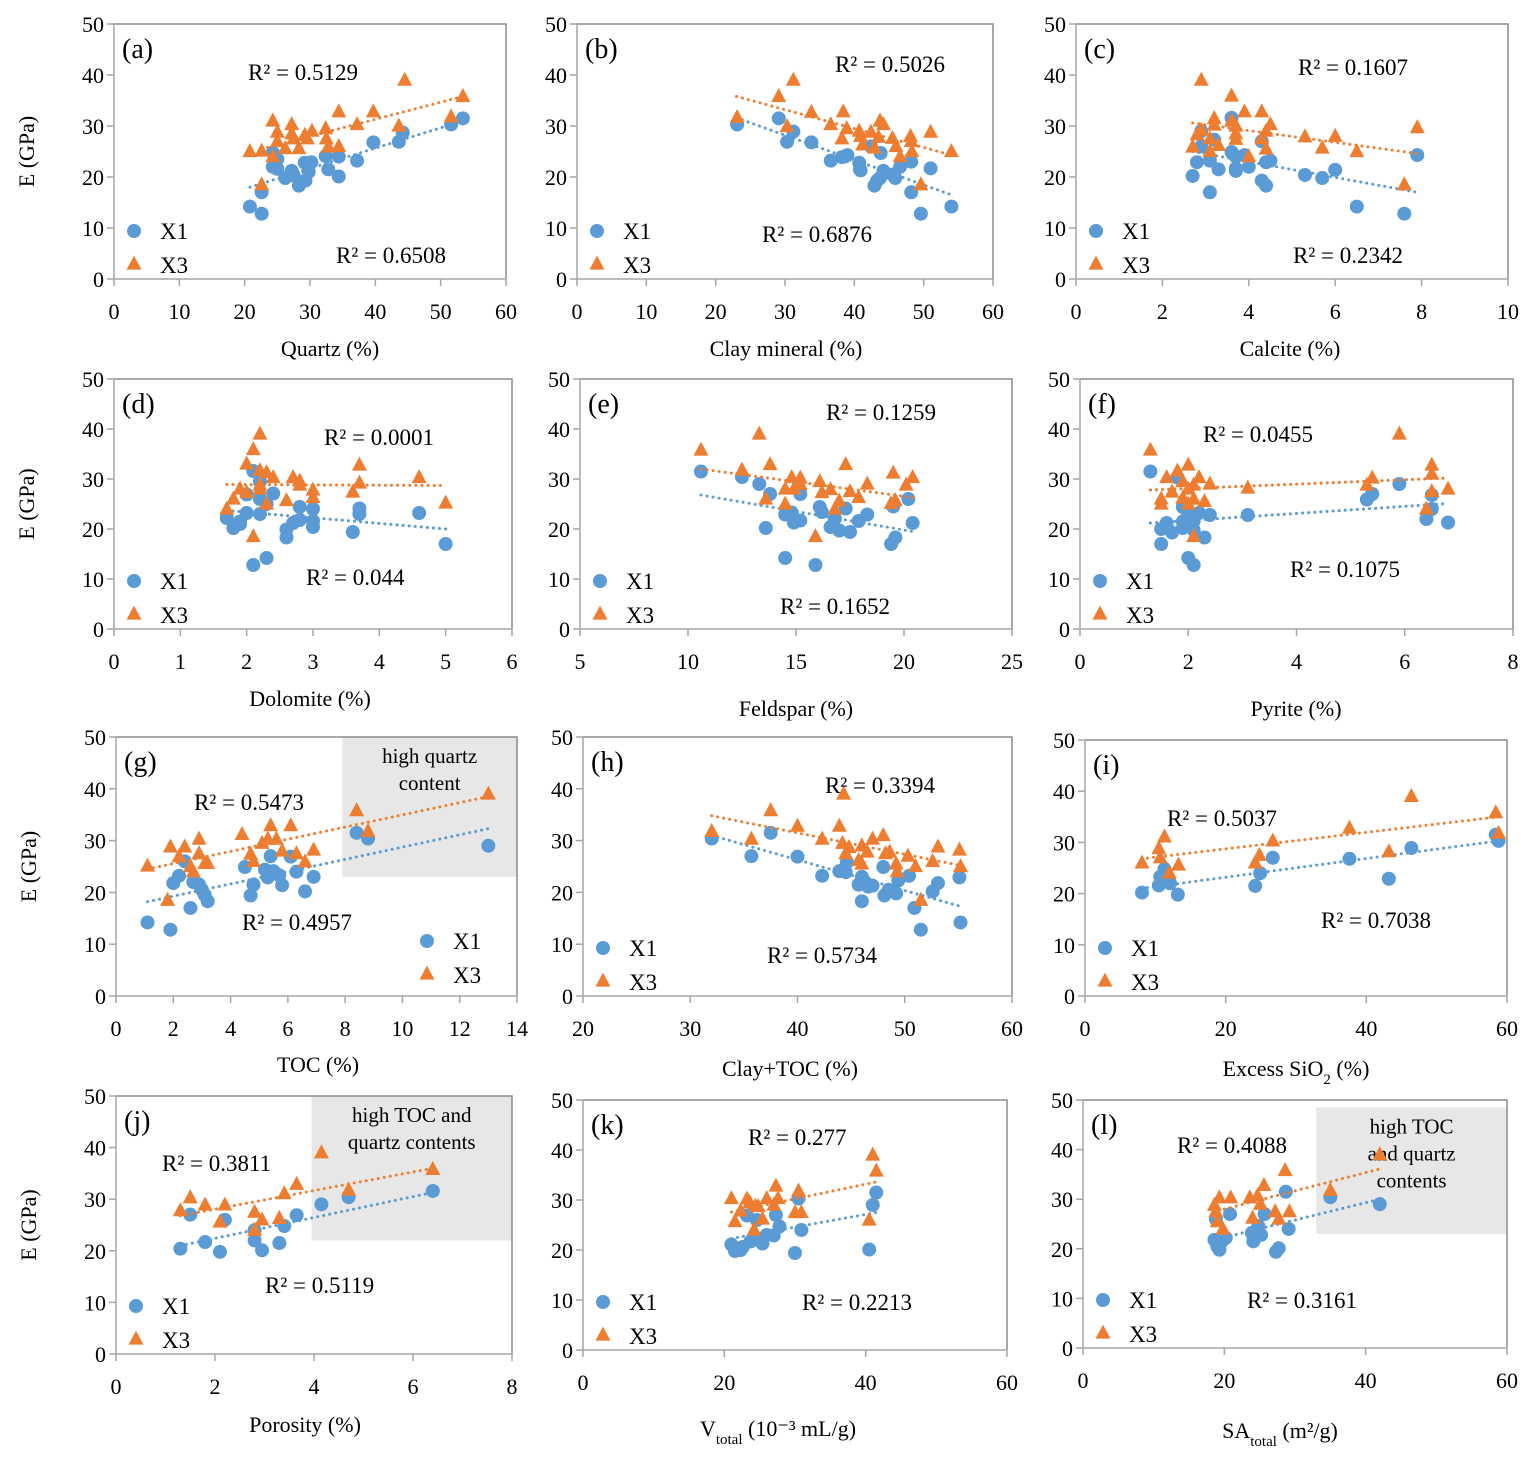 This screenshot has height=1459, width=1537. I want to click on panel-label: (d), so click(138, 404).